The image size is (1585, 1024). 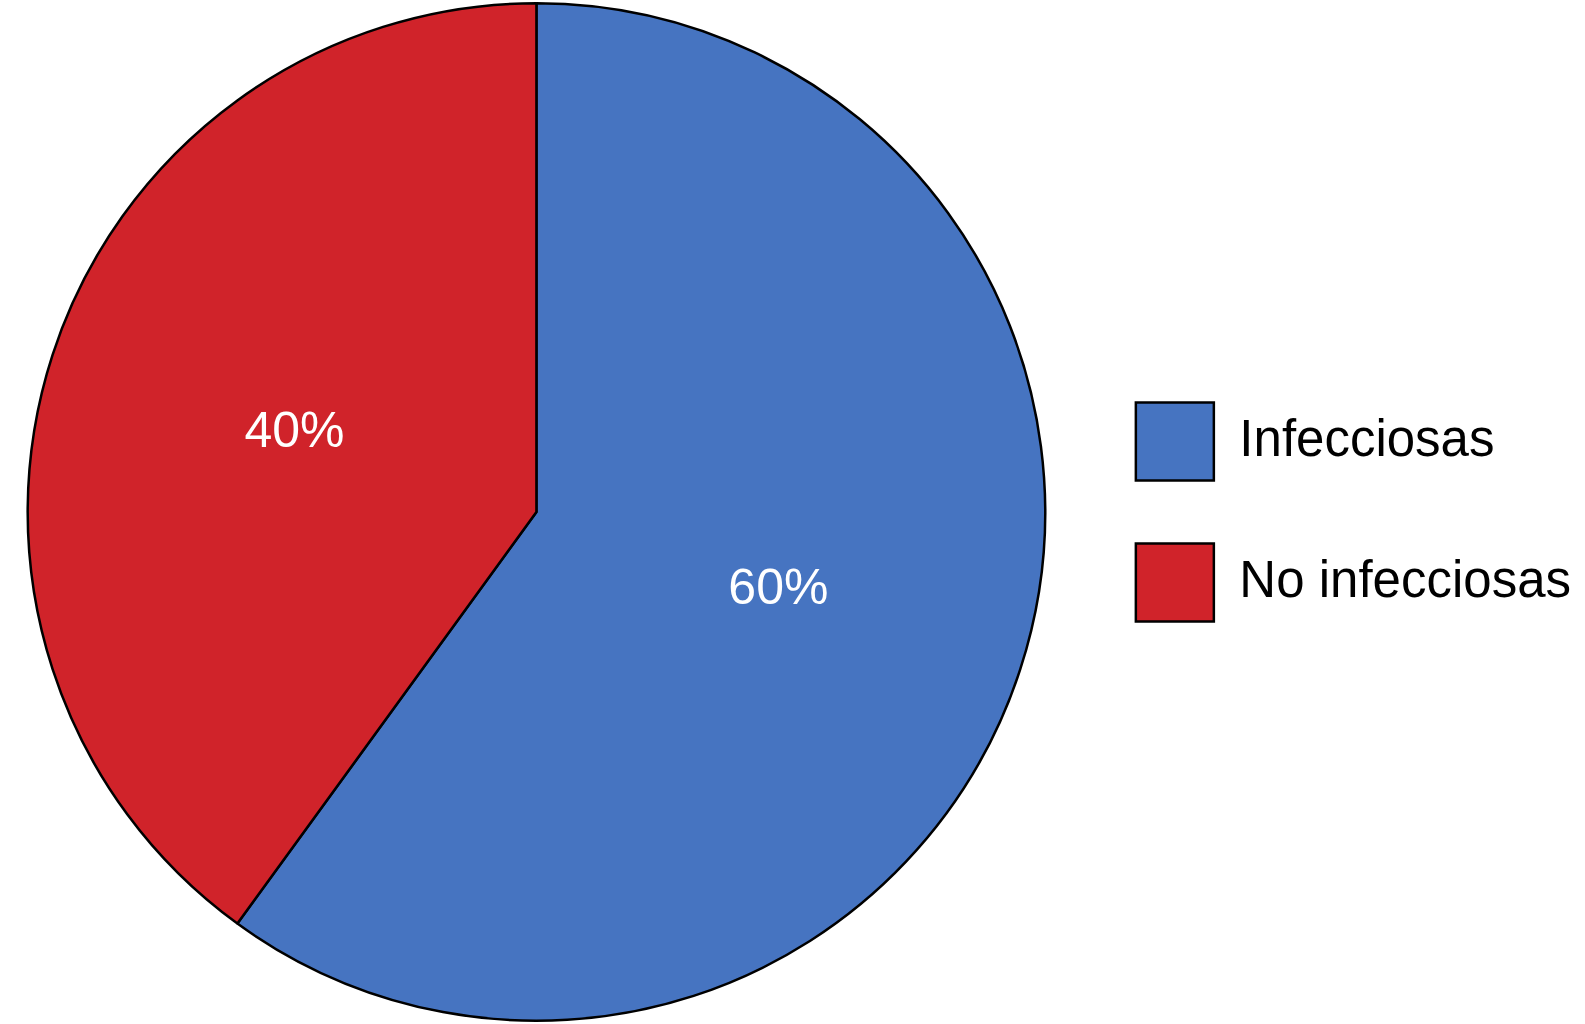 I want to click on data-label: 40%, so click(x=294, y=430).